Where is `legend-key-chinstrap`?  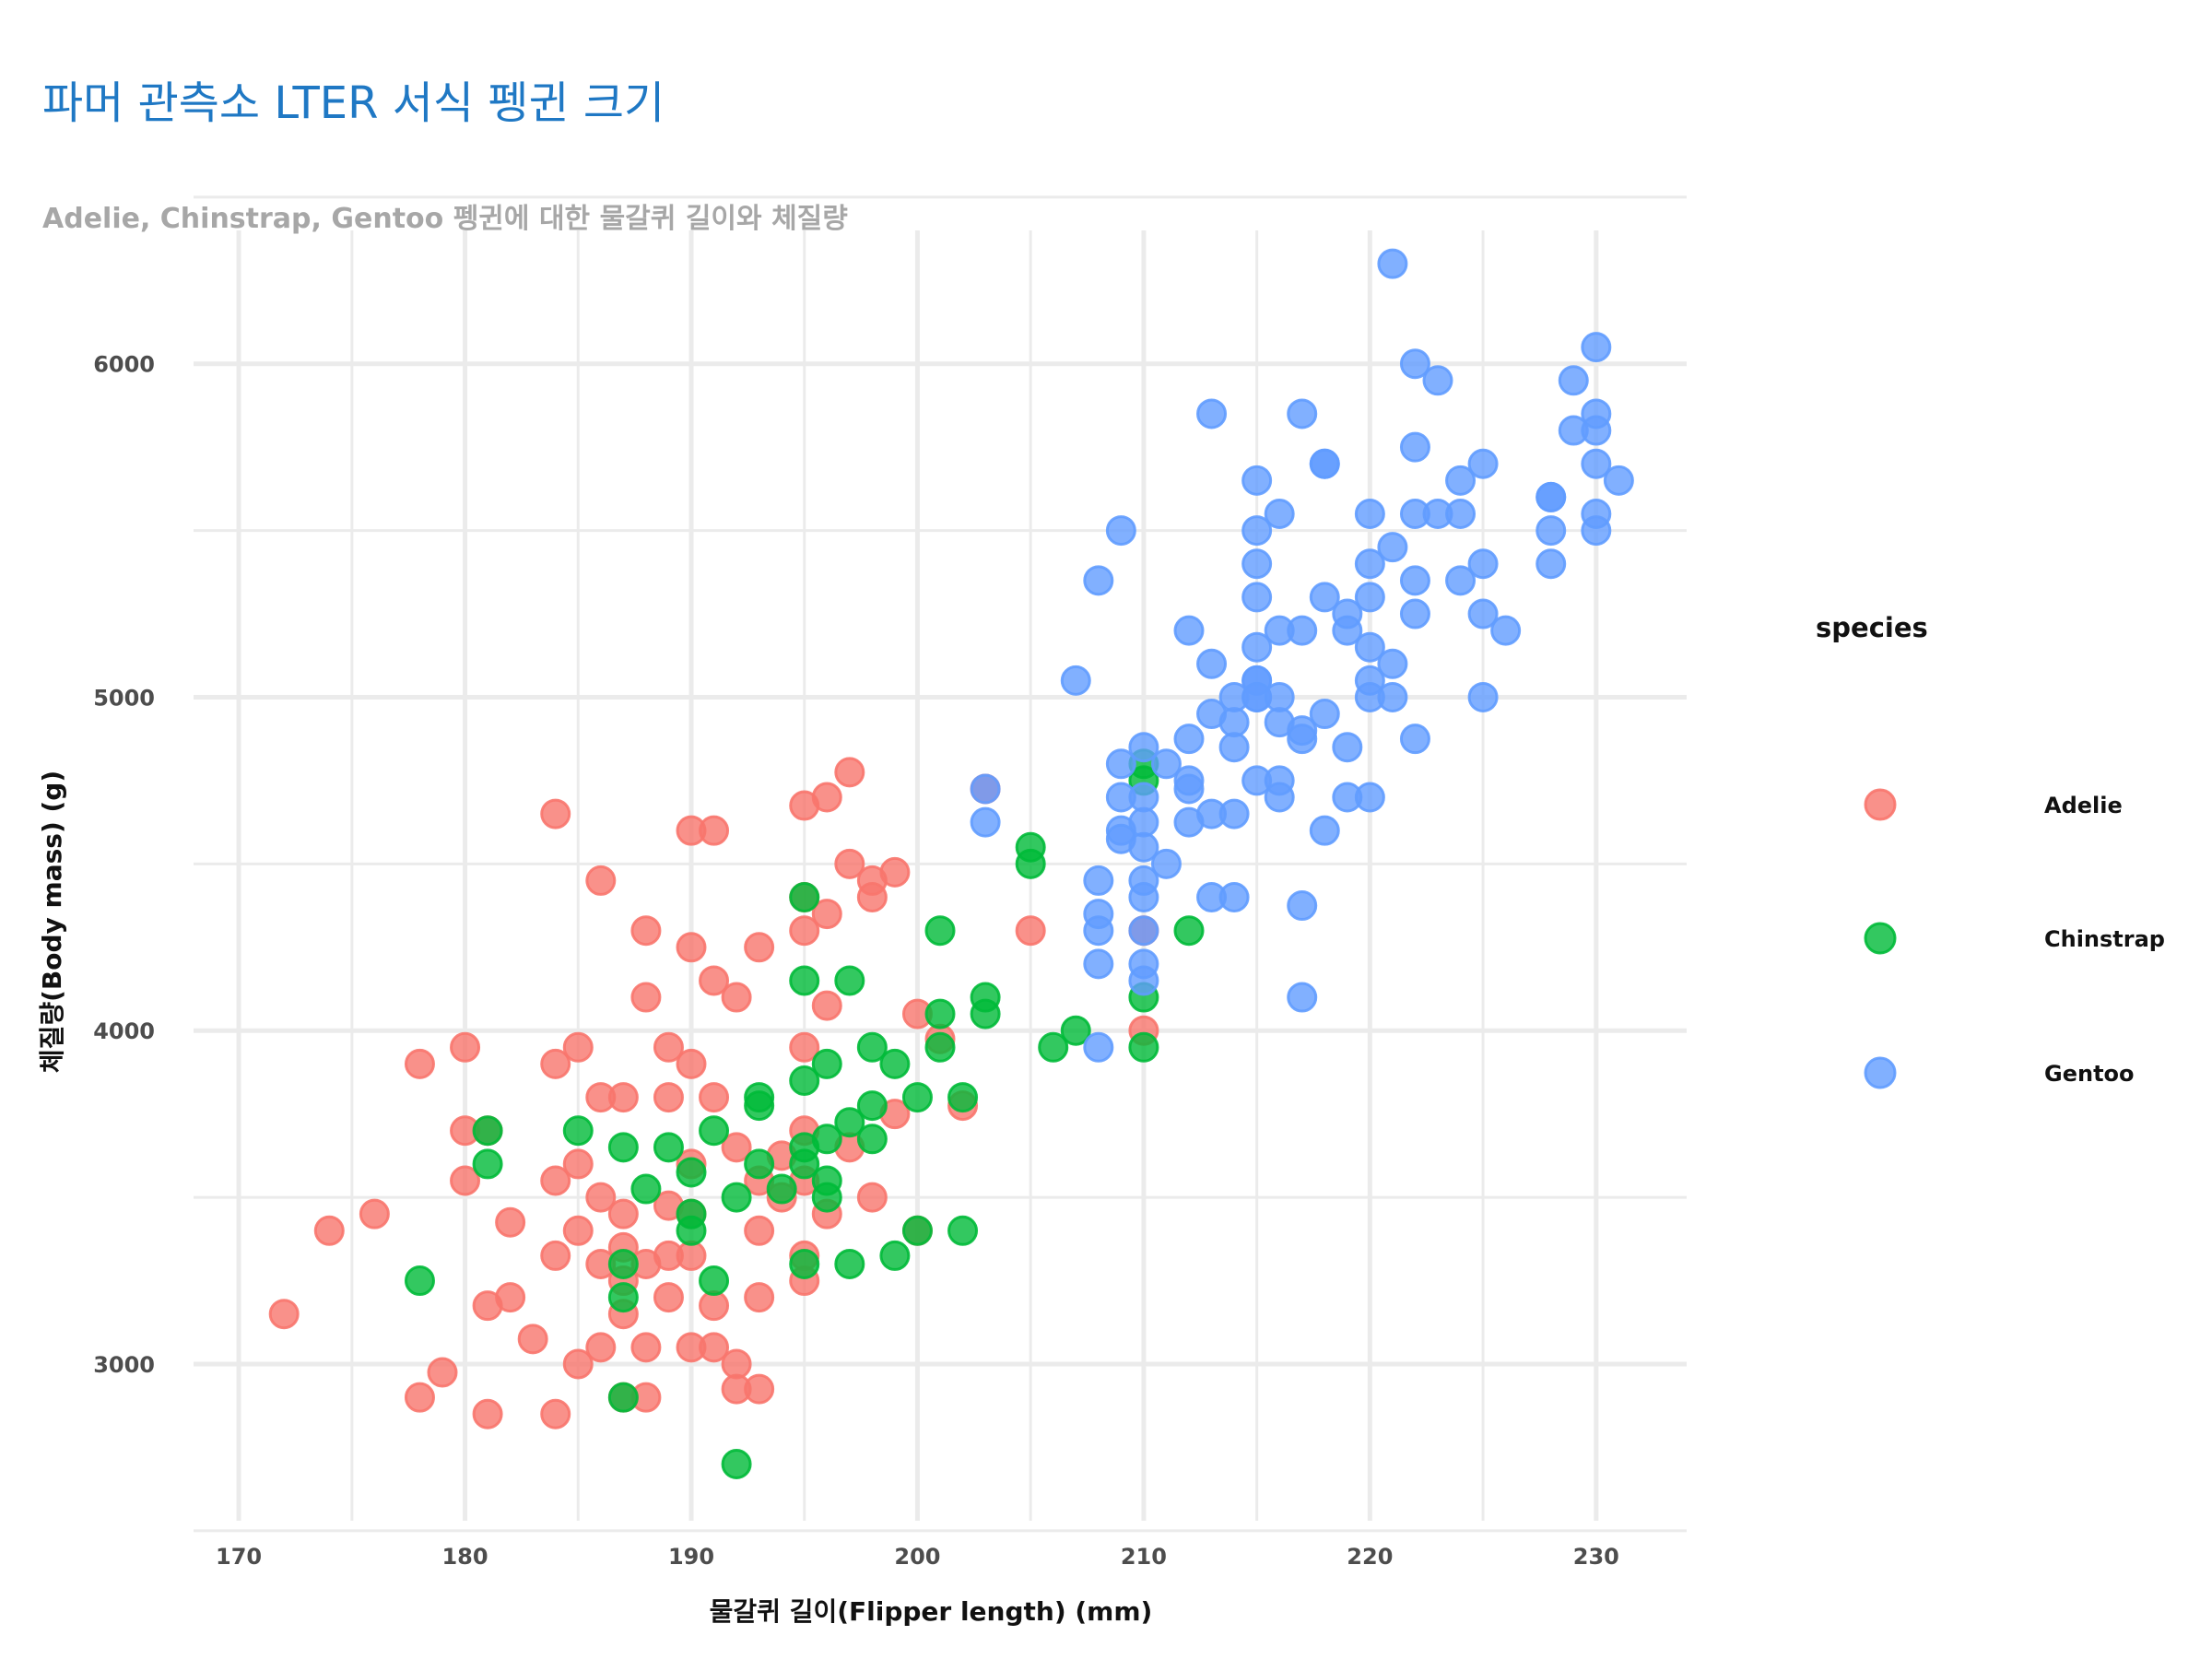 legend-key-chinstrap is located at coordinates (1880, 938).